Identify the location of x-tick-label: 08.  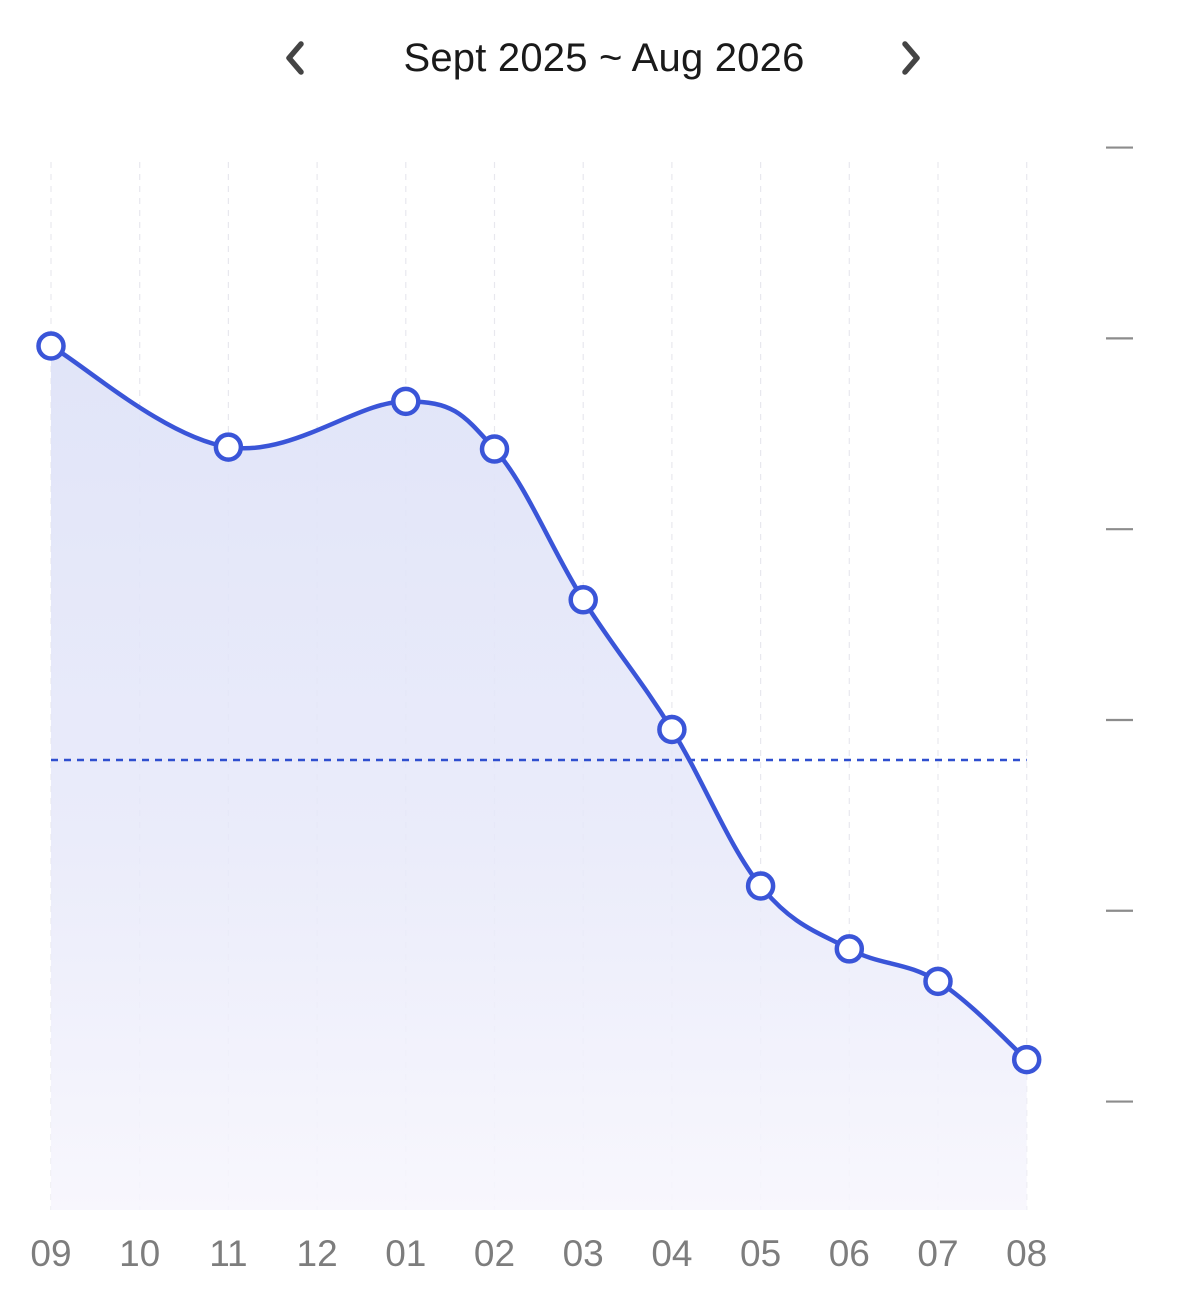
(1026, 1253).